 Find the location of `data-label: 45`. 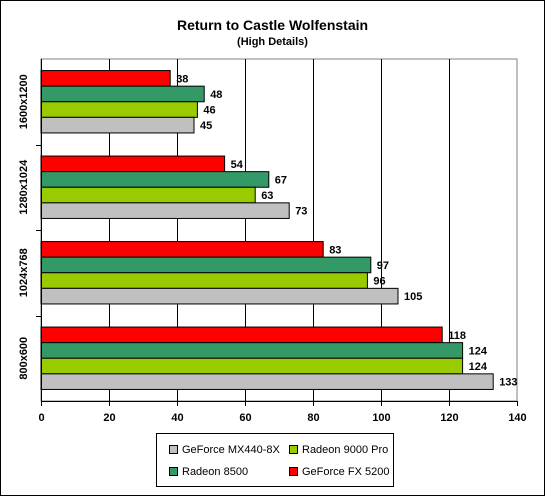

data-label: 45 is located at coordinates (206, 126).